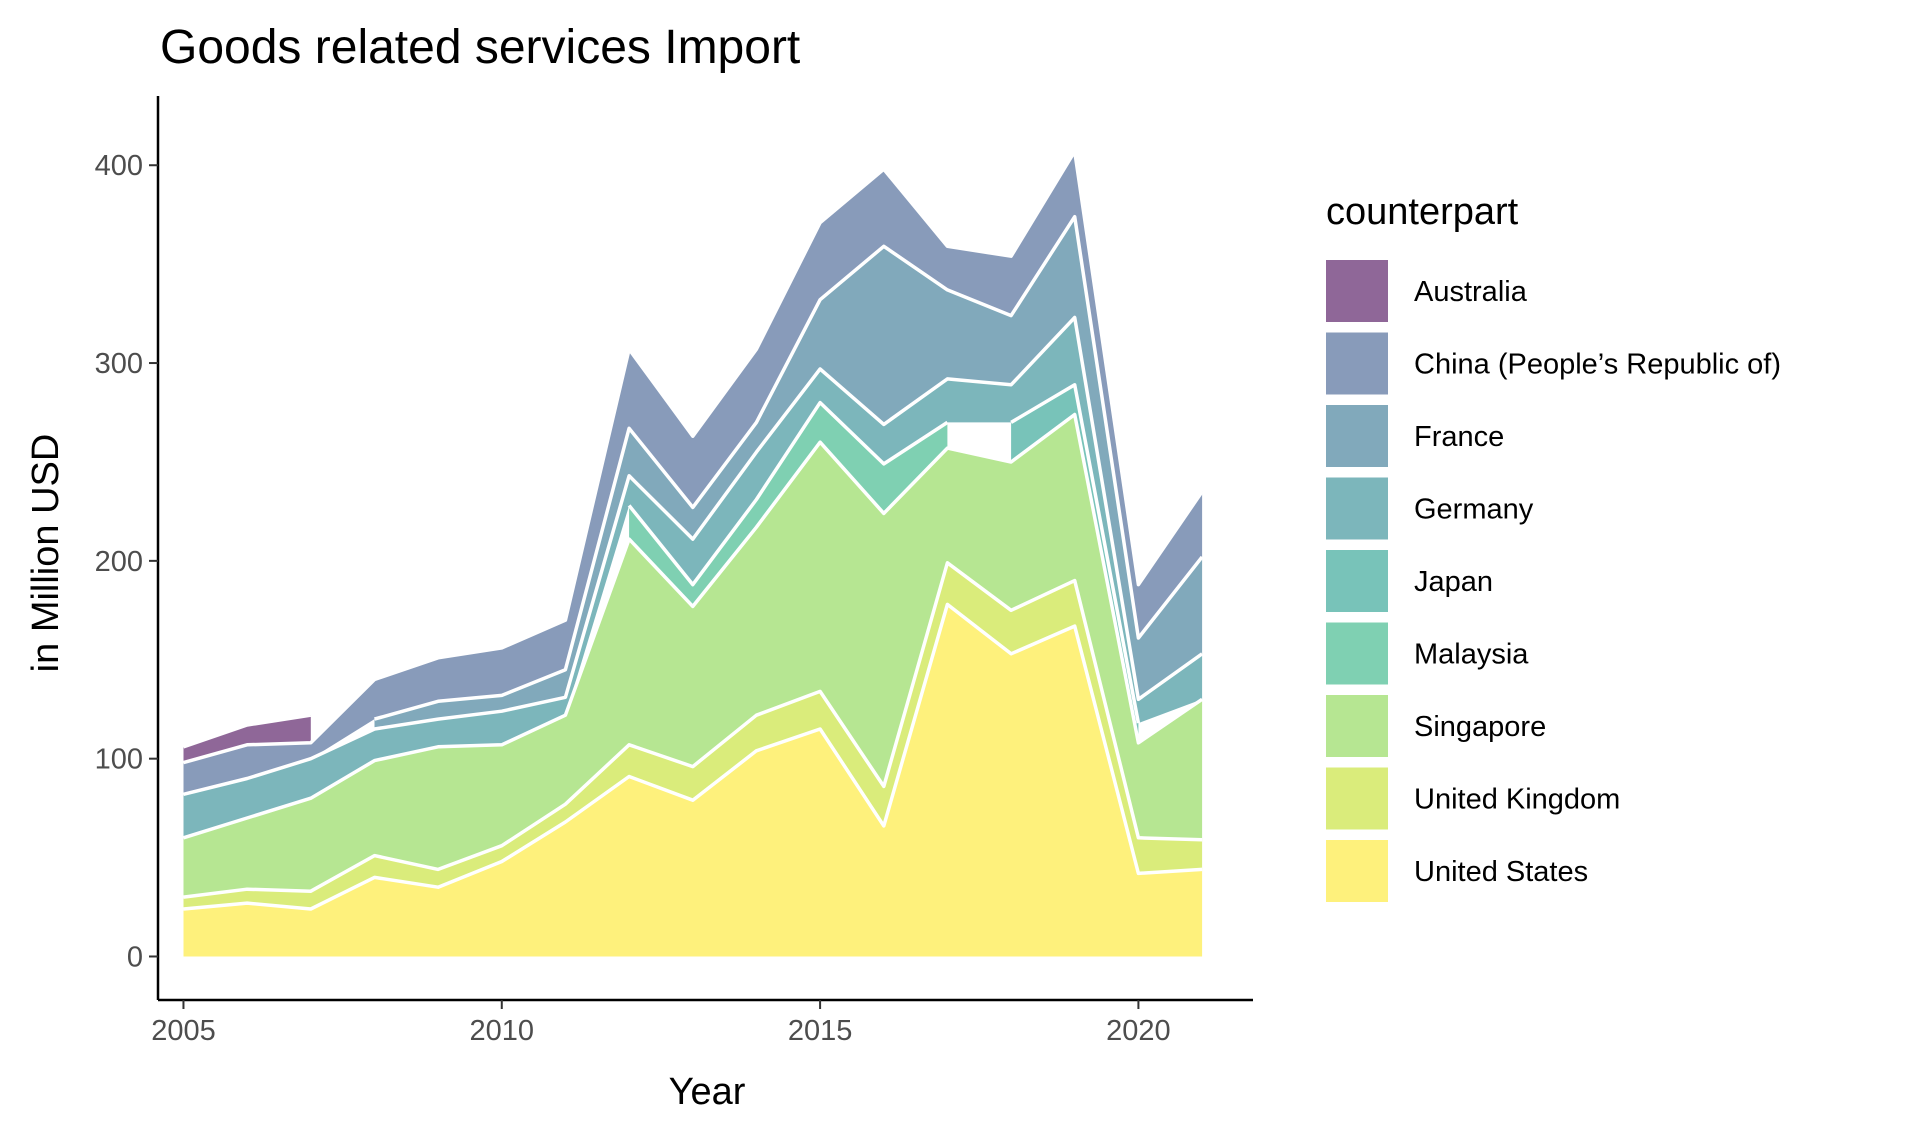  I want to click on line-malaysia, so click(788, 493).